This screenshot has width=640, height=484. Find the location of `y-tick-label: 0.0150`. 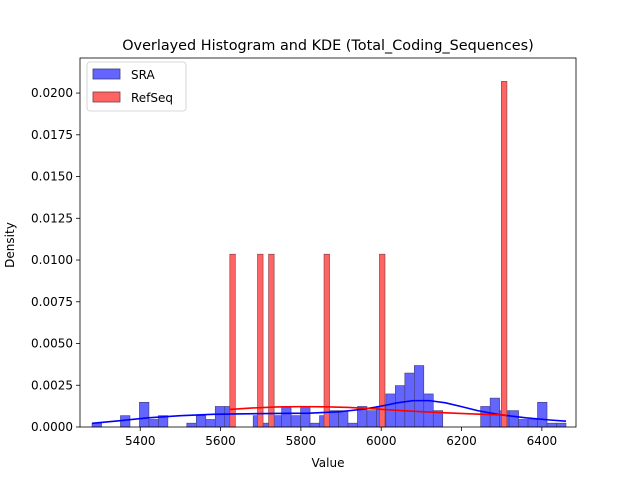

y-tick-label: 0.0150 is located at coordinates (52, 177).